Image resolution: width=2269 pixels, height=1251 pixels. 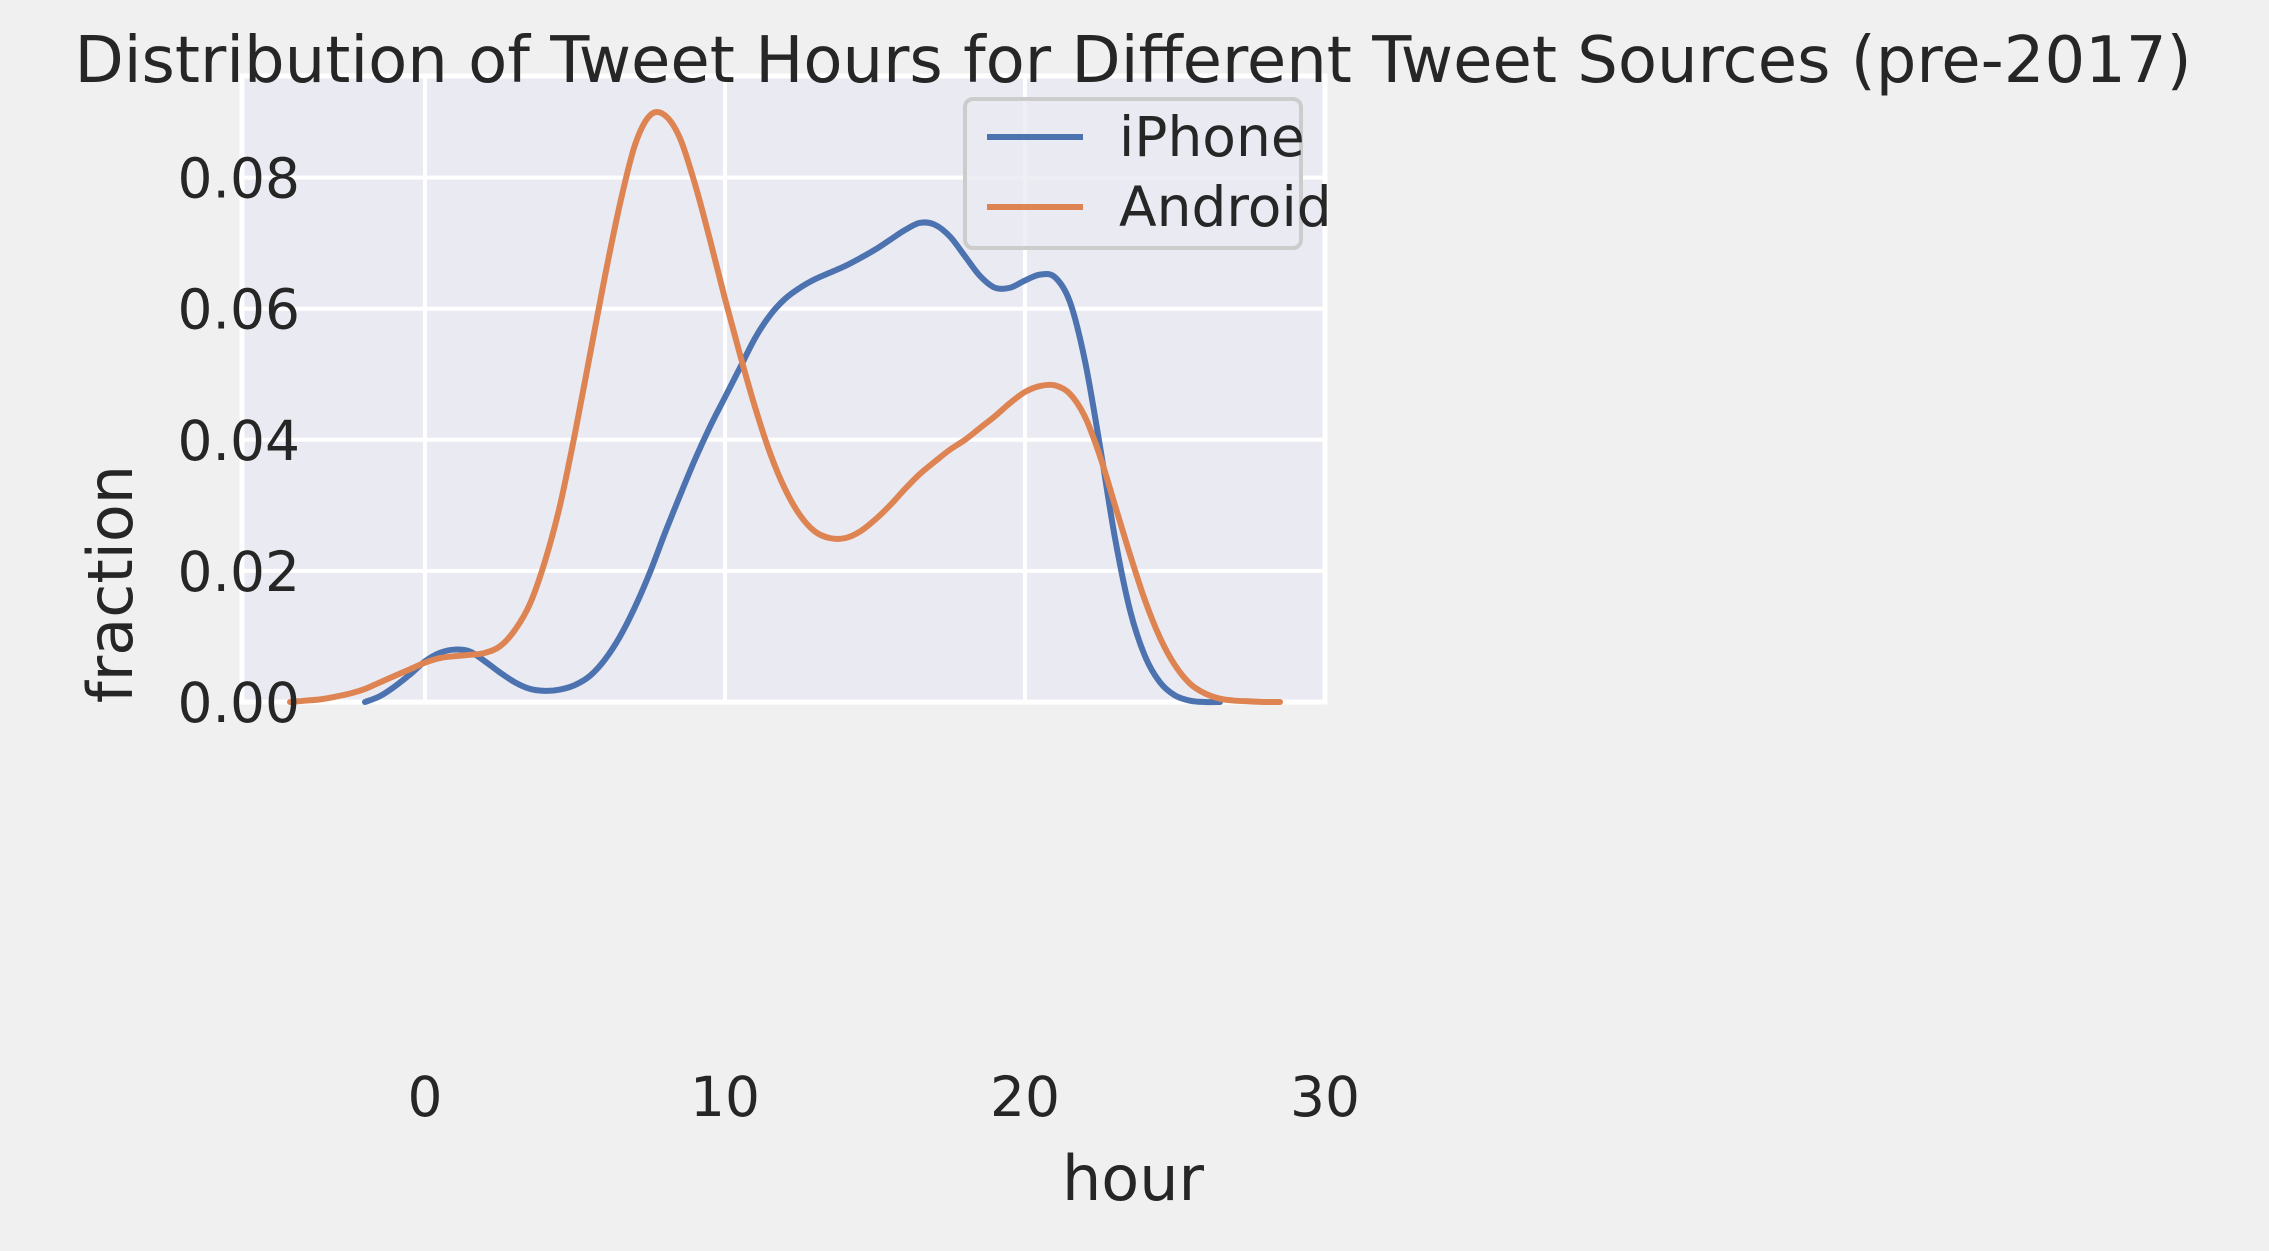 I want to click on x-tick-label: 20, so click(x=1025, y=1097).